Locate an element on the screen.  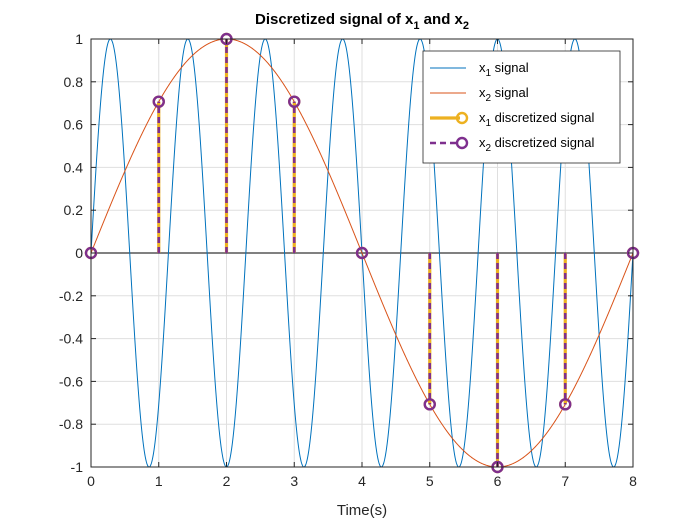
legend-label-2: x2 signal is located at coordinates (504, 94).